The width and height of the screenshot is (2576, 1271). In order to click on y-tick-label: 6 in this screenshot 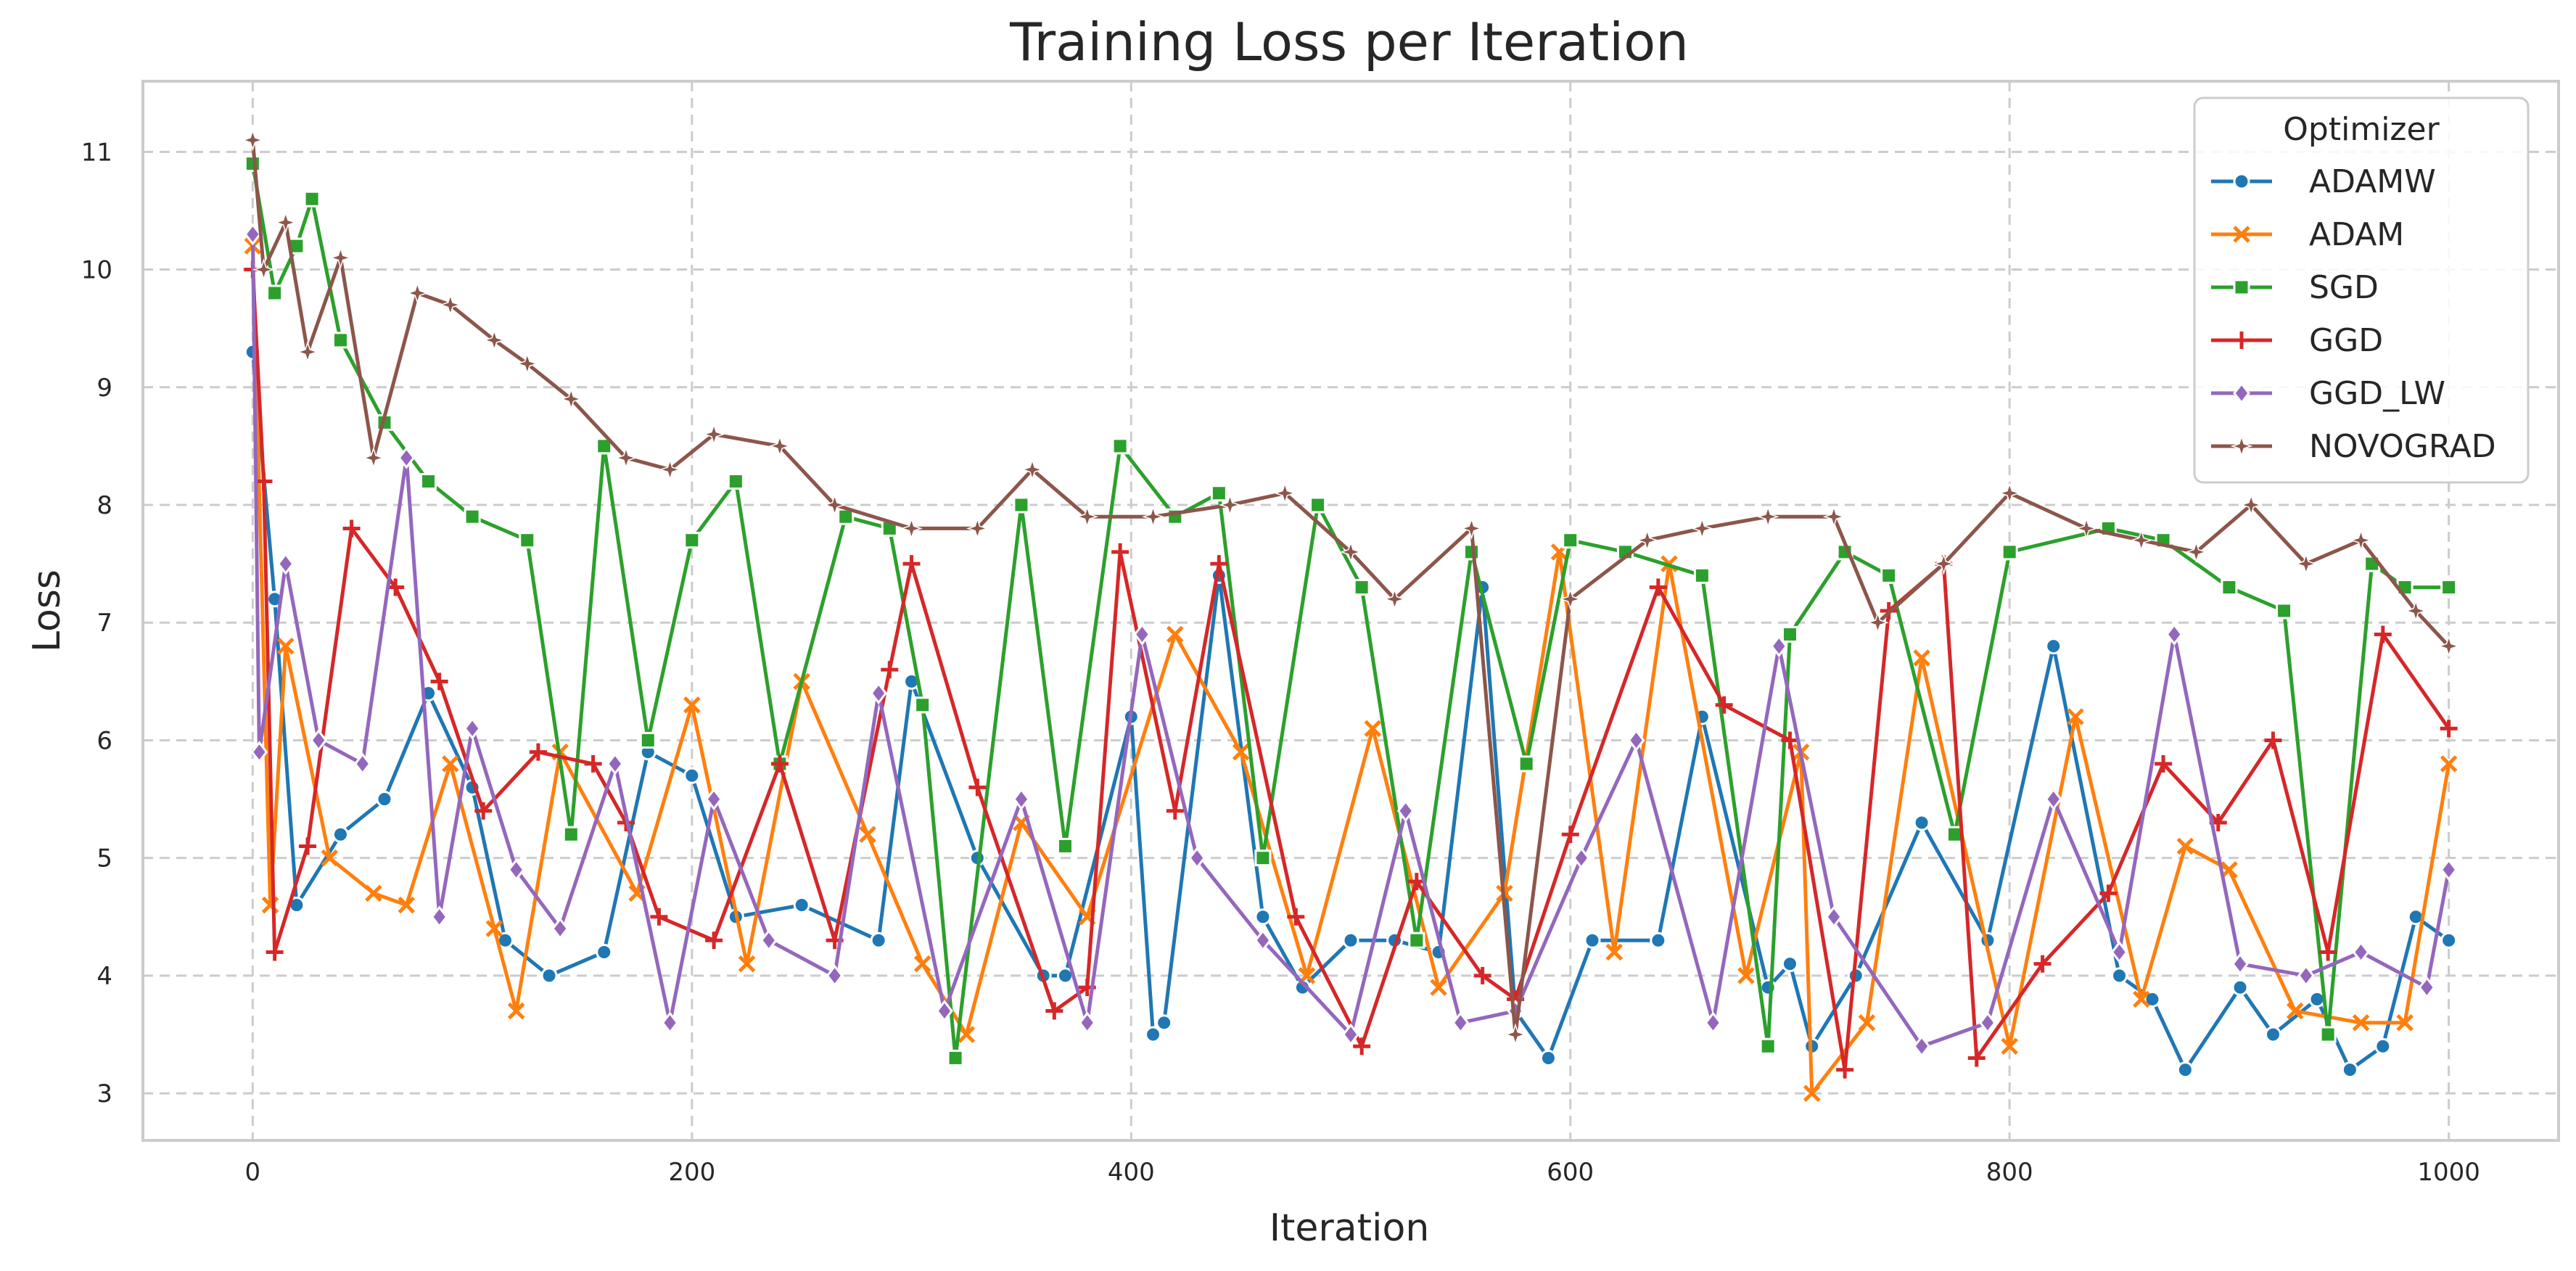, I will do `click(104, 740)`.